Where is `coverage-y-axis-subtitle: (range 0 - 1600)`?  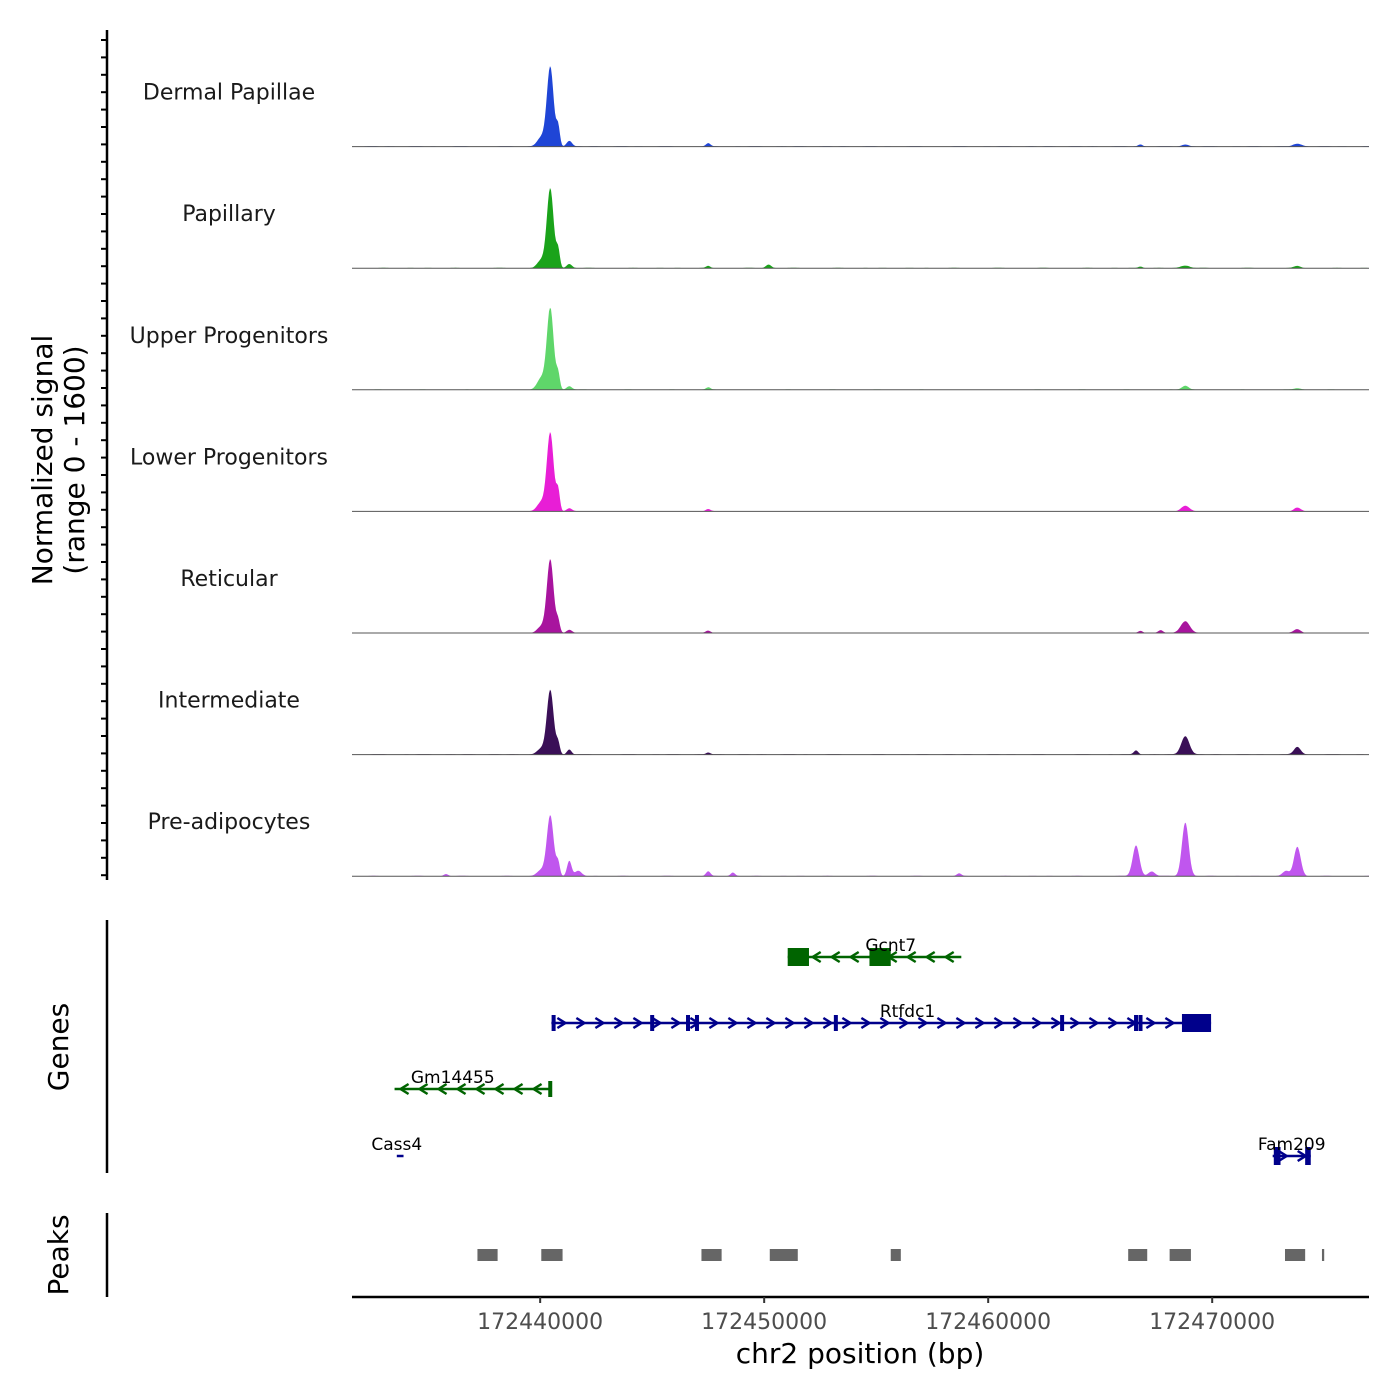
coverage-y-axis-subtitle: (range 0 - 1600) is located at coordinates (74, 459).